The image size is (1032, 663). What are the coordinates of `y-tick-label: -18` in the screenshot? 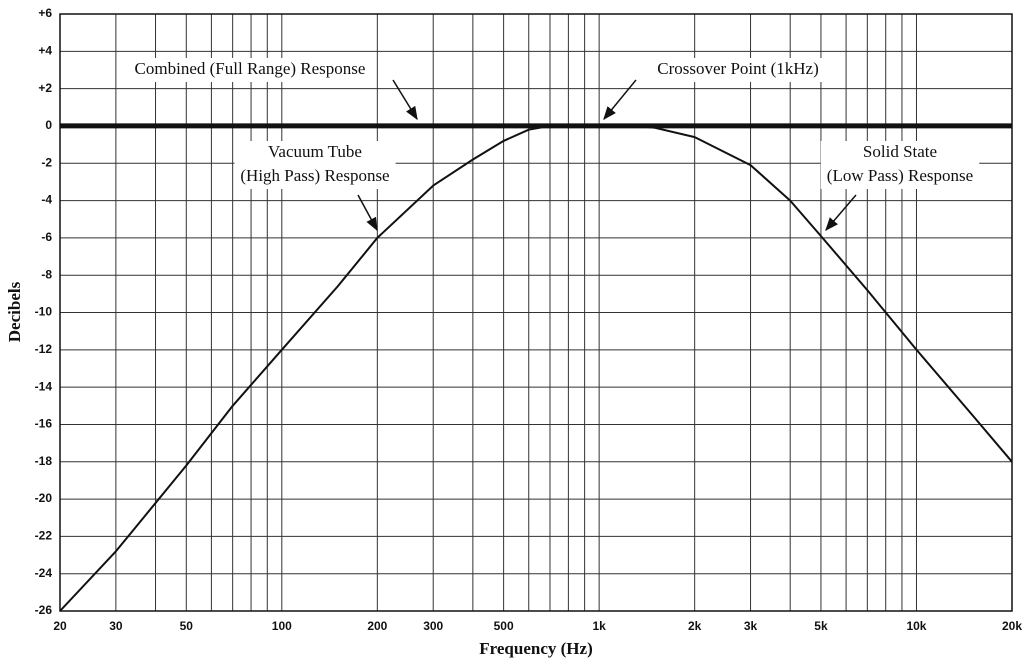 It's located at (44, 461).